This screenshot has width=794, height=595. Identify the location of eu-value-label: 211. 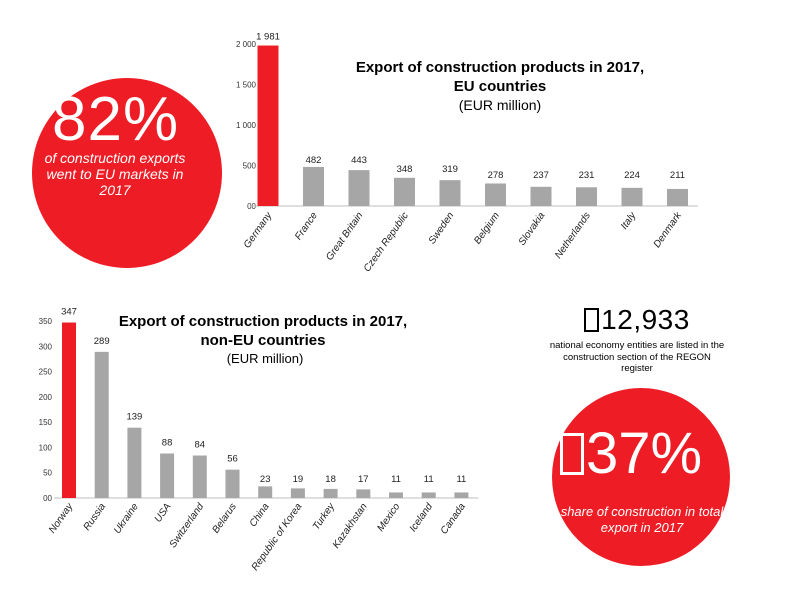
(677, 175).